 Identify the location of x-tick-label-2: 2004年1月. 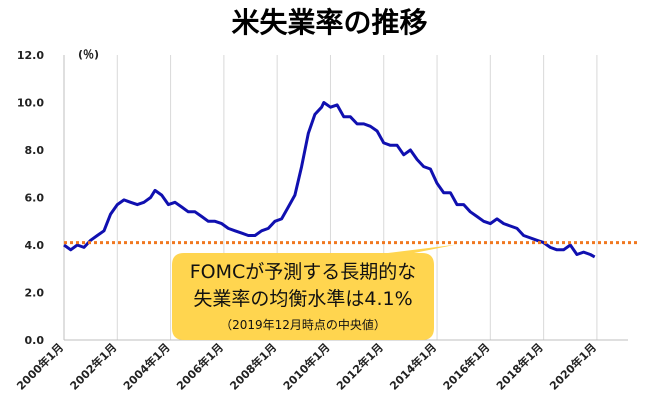
(146, 366).